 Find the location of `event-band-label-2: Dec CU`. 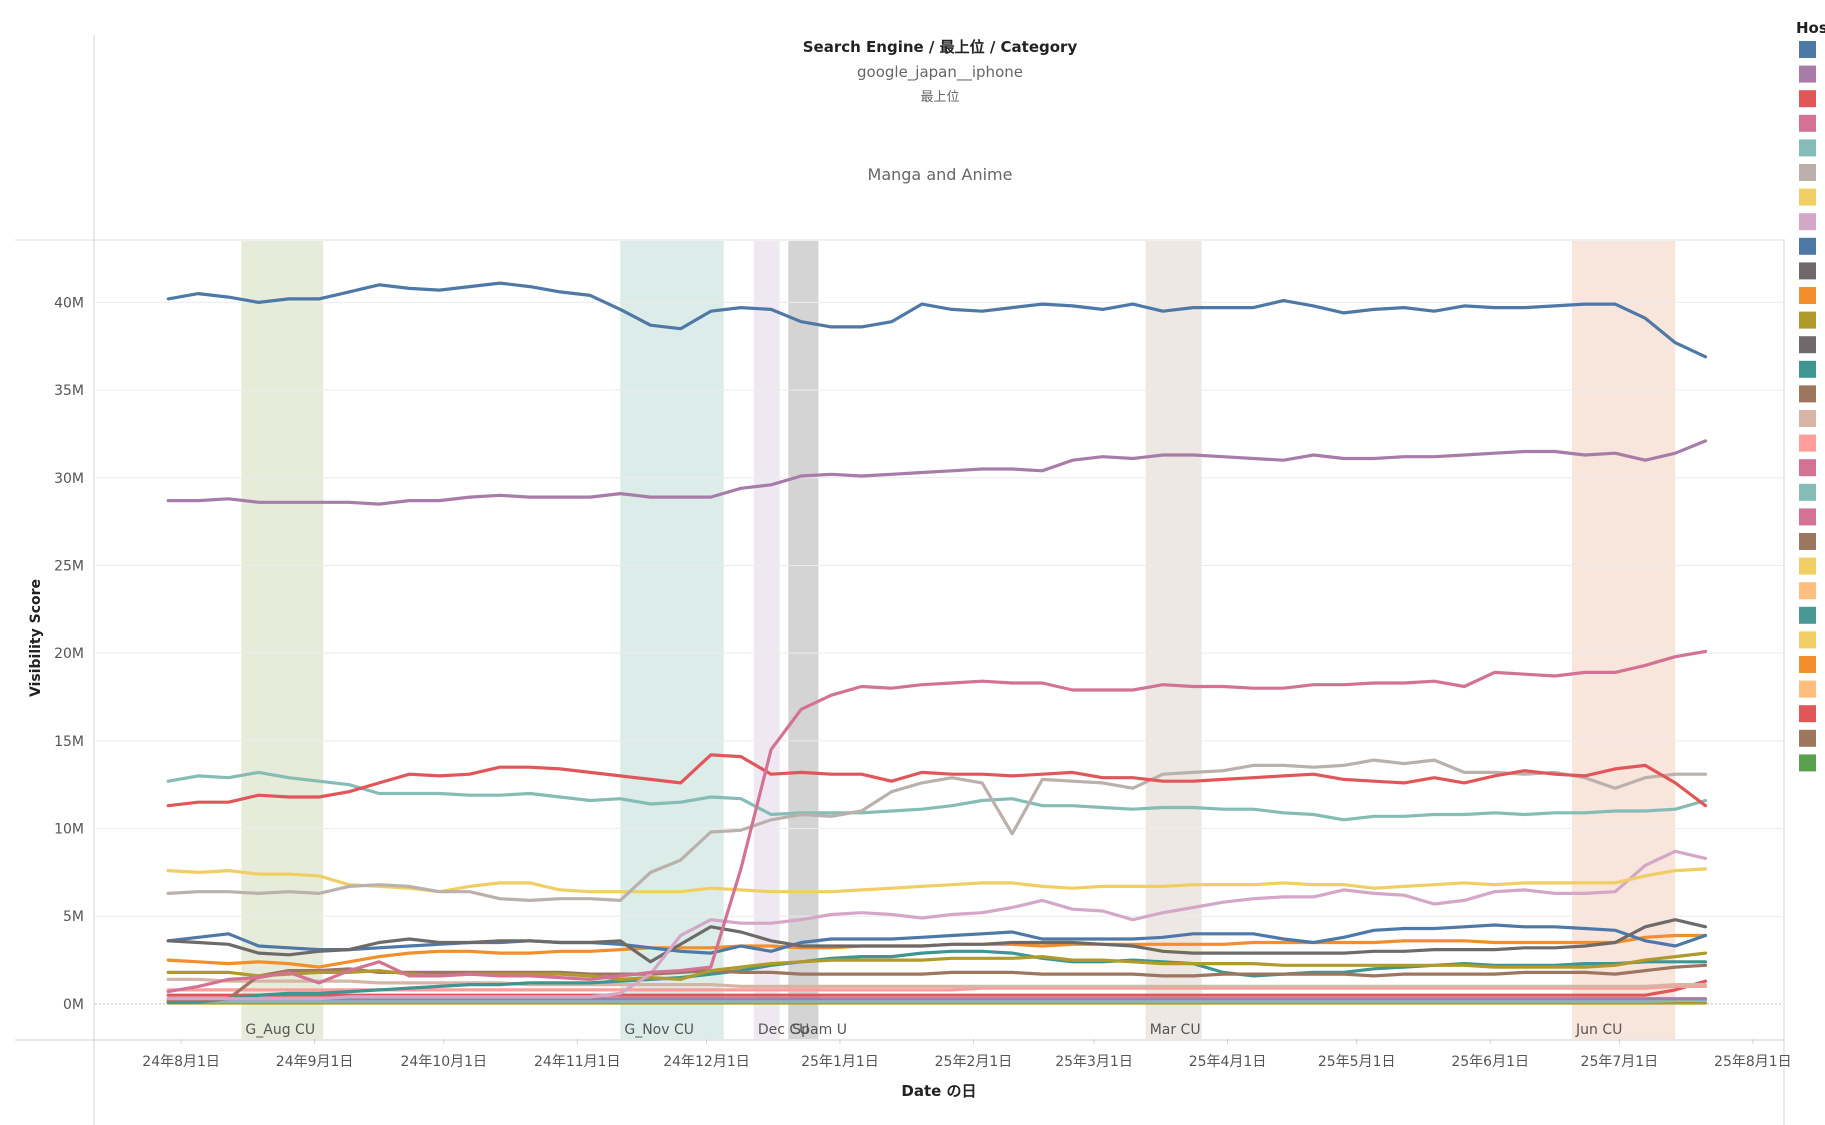

event-band-label-2: Dec CU is located at coordinates (784, 1030).